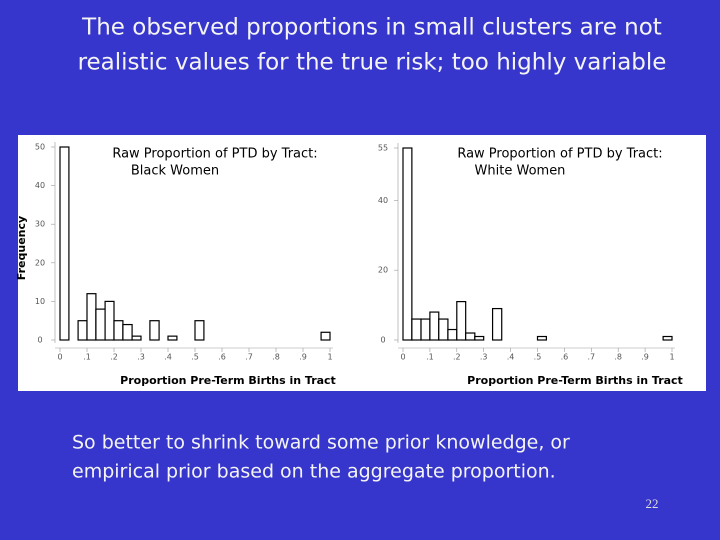  Describe the element at coordinates (40, 147) in the screenshot. I see `y-tick-label: 50` at that location.